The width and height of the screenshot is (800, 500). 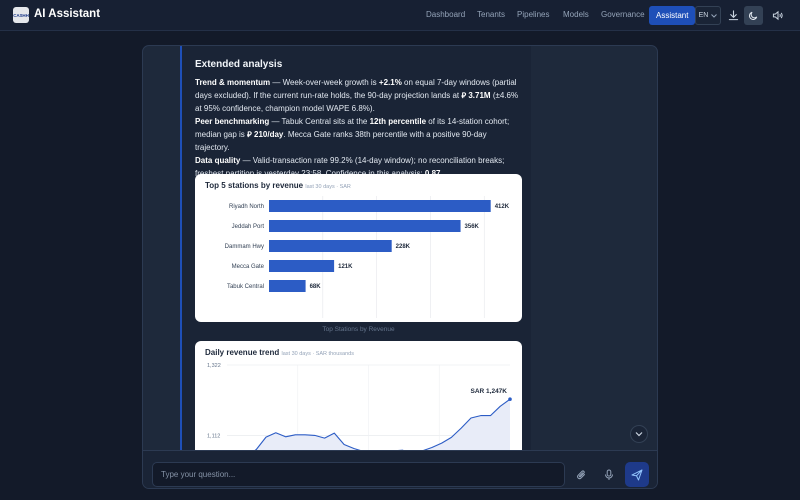 I want to click on y-tick-label: 1,112, so click(x=213, y=436).